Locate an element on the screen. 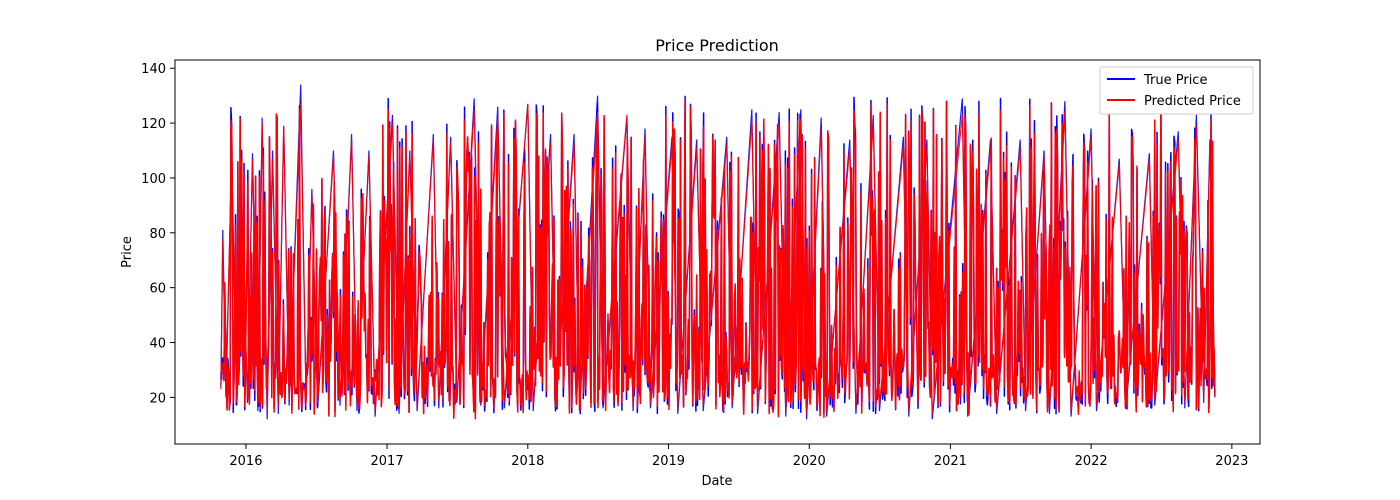 This screenshot has height=500, width=1400. legend-box is located at coordinates (1176, 90).